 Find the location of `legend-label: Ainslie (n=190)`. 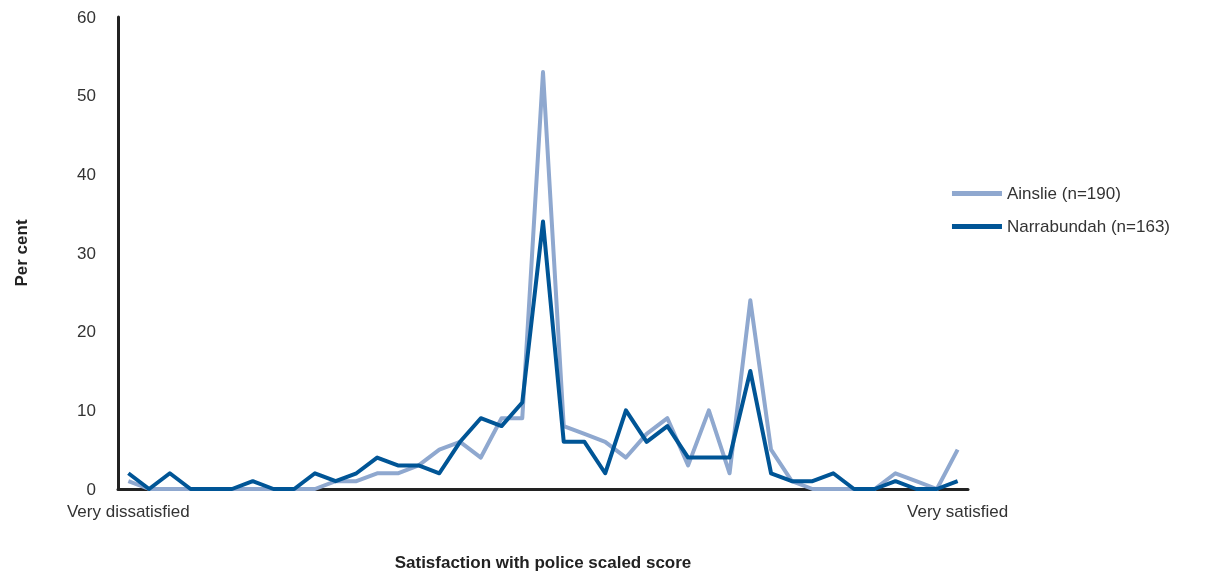

legend-label: Ainslie (n=190) is located at coordinates (1063, 193).